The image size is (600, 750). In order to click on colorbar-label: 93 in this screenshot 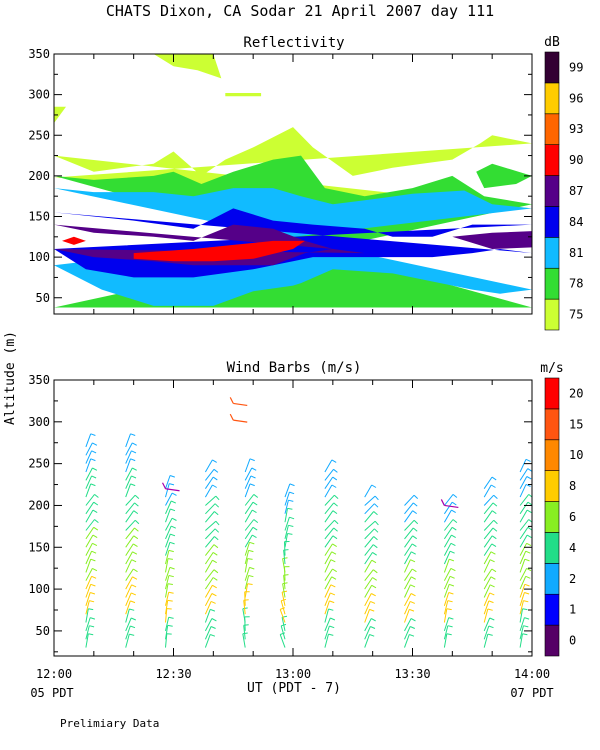, I will do `click(576, 129)`.